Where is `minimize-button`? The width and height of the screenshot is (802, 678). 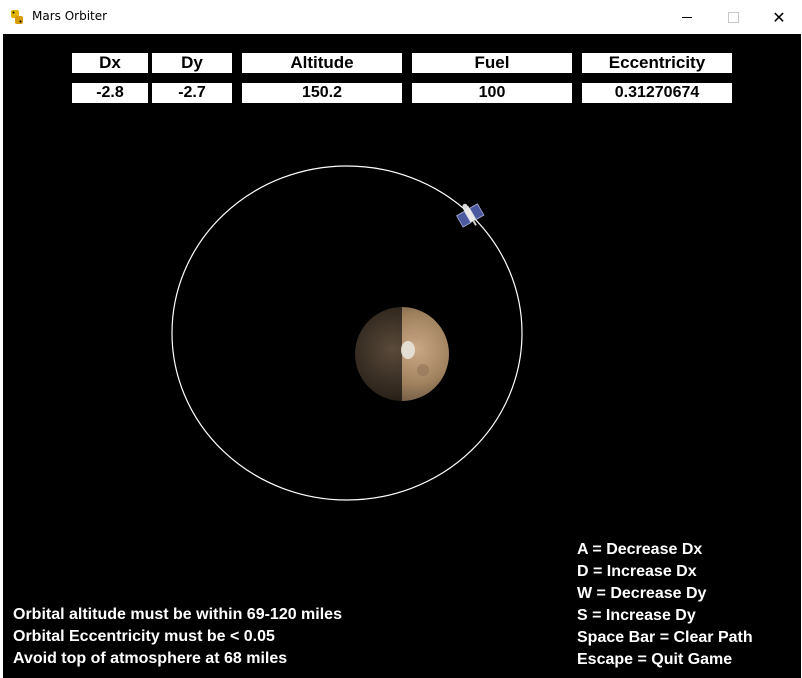 minimize-button is located at coordinates (687, 17).